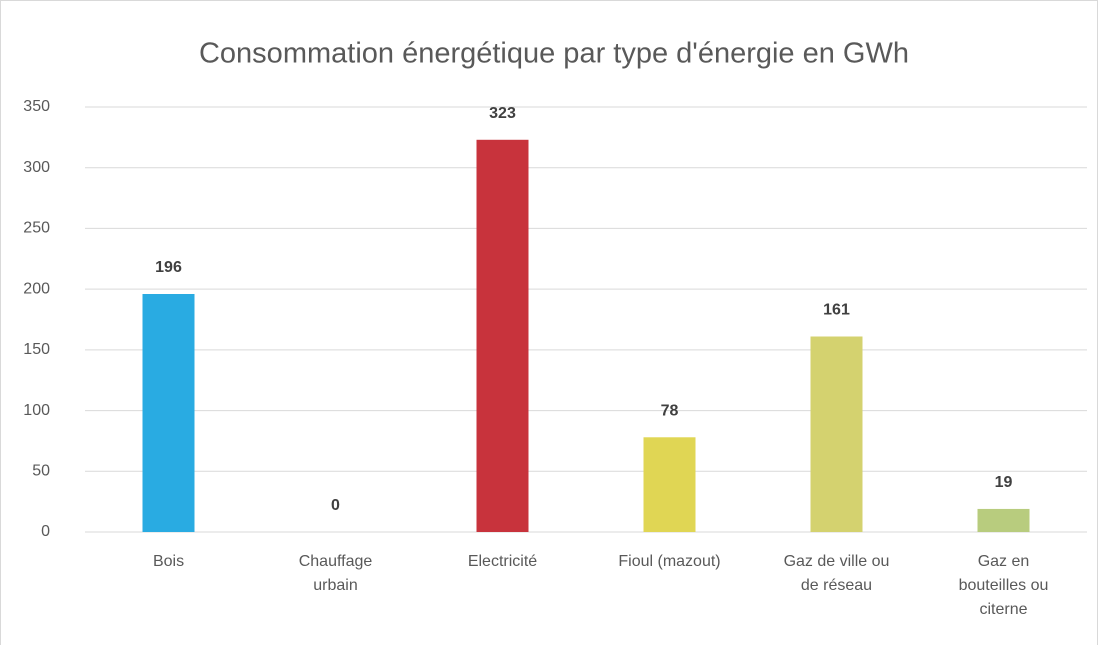 This screenshot has height=645, width=1108. What do you see at coordinates (36, 288) in the screenshot?
I see `y-tick-label: 200` at bounding box center [36, 288].